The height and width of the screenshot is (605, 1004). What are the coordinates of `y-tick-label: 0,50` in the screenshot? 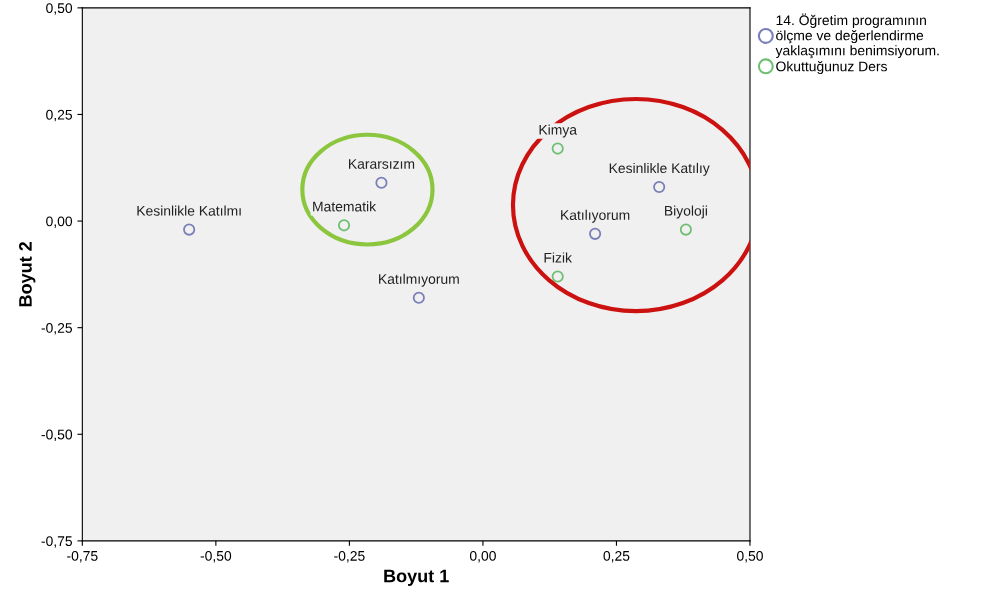 It's located at (59, 9).